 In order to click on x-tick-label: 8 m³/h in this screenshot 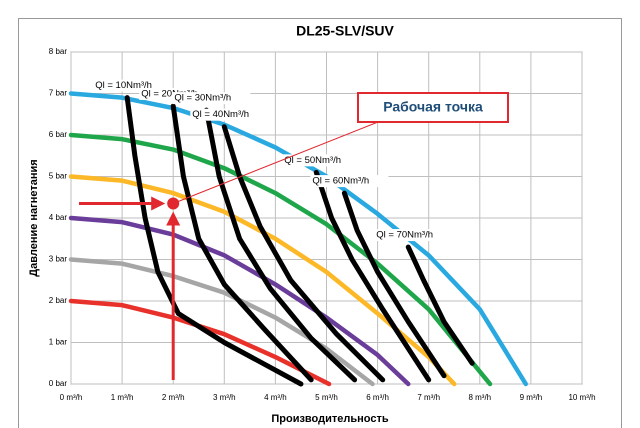, I will do `click(479, 397)`.